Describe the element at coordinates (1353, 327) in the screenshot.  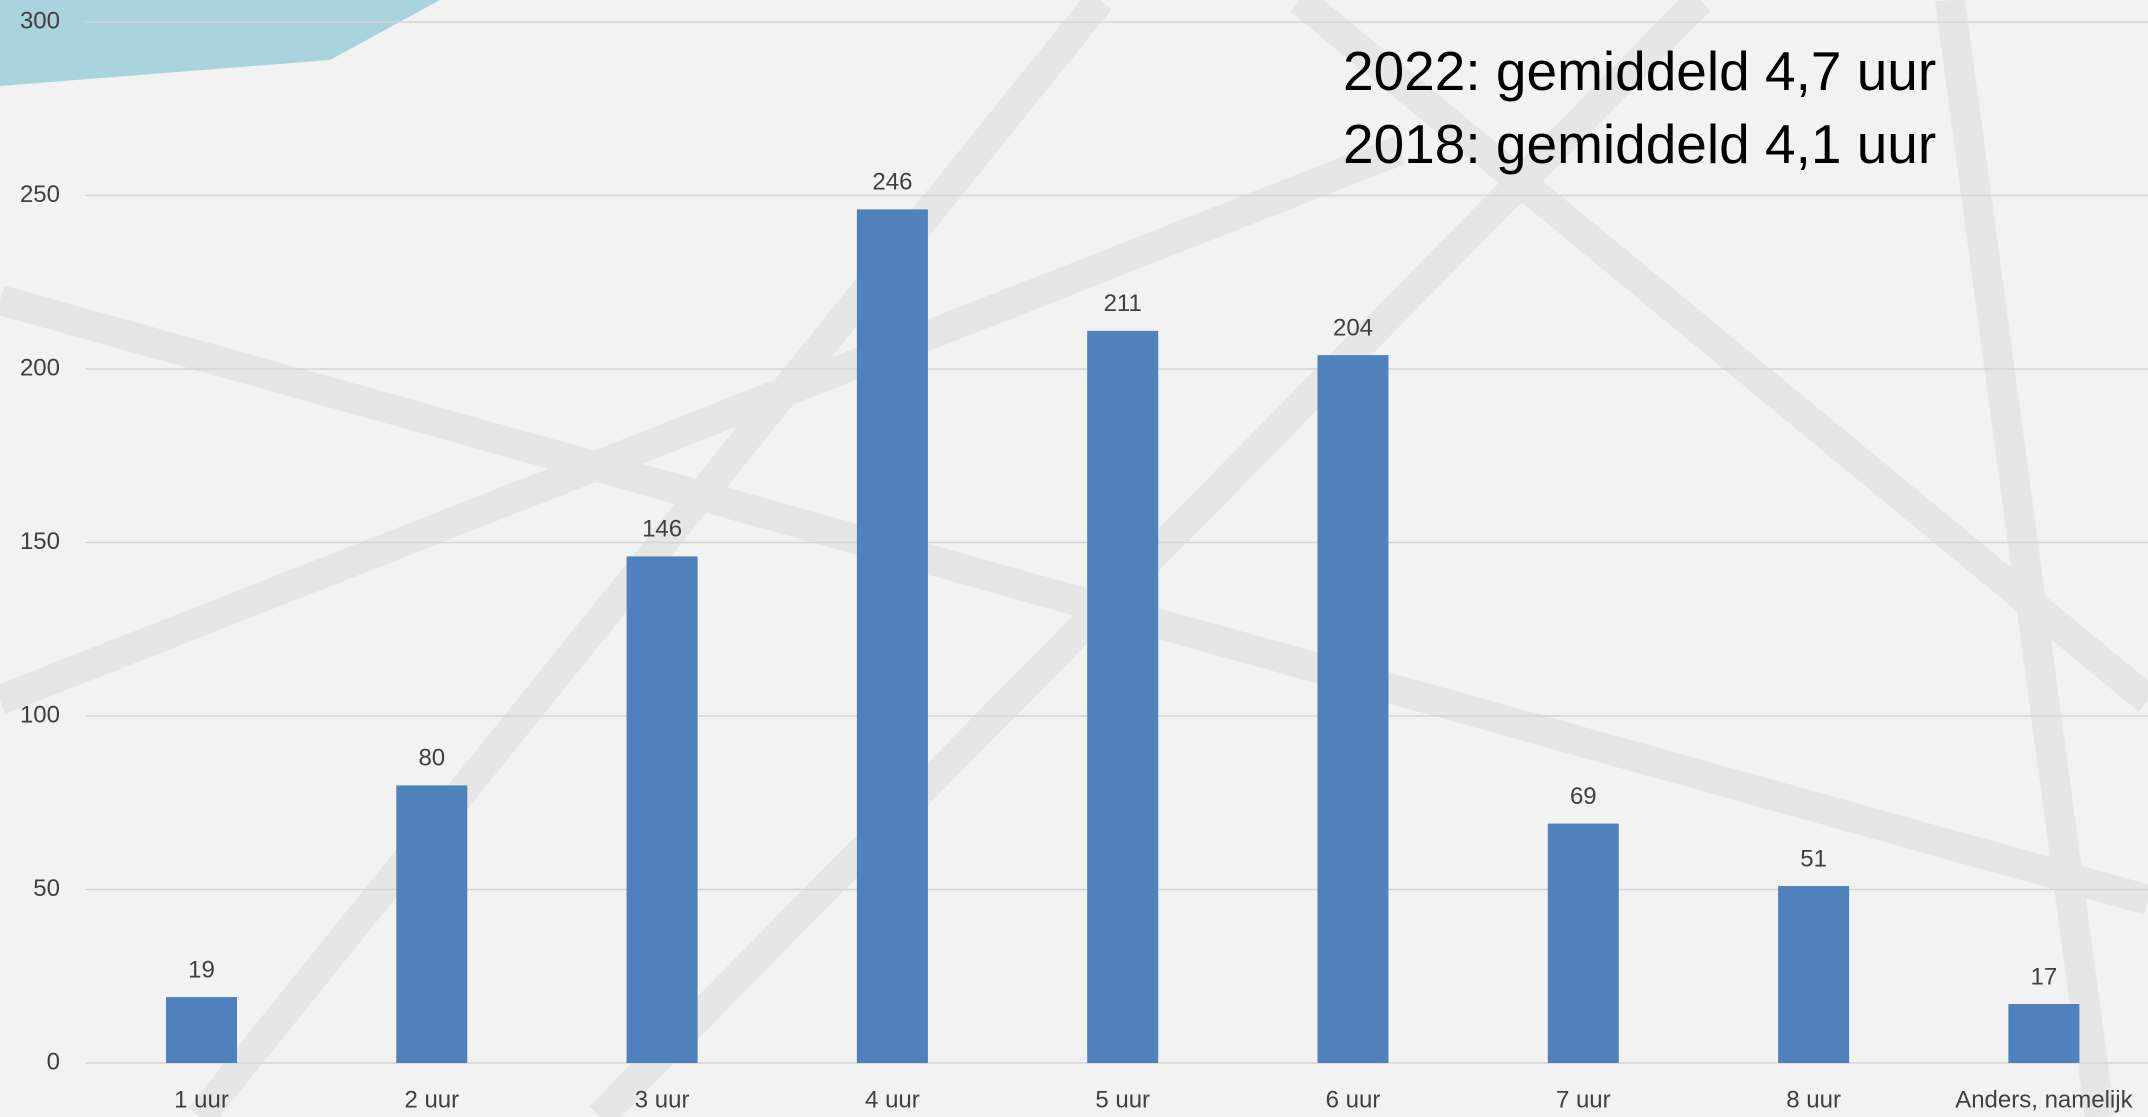
I see `data-label: 204` at that location.